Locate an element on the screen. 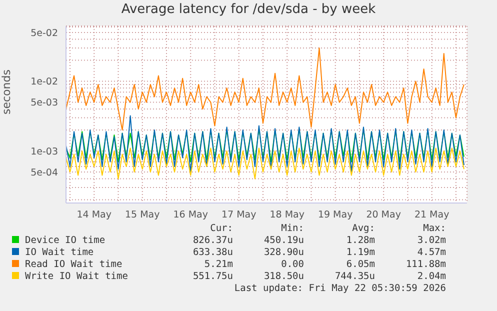 This screenshot has height=311, width=497. y-tick-label: 1e-02 is located at coordinates (44, 82).